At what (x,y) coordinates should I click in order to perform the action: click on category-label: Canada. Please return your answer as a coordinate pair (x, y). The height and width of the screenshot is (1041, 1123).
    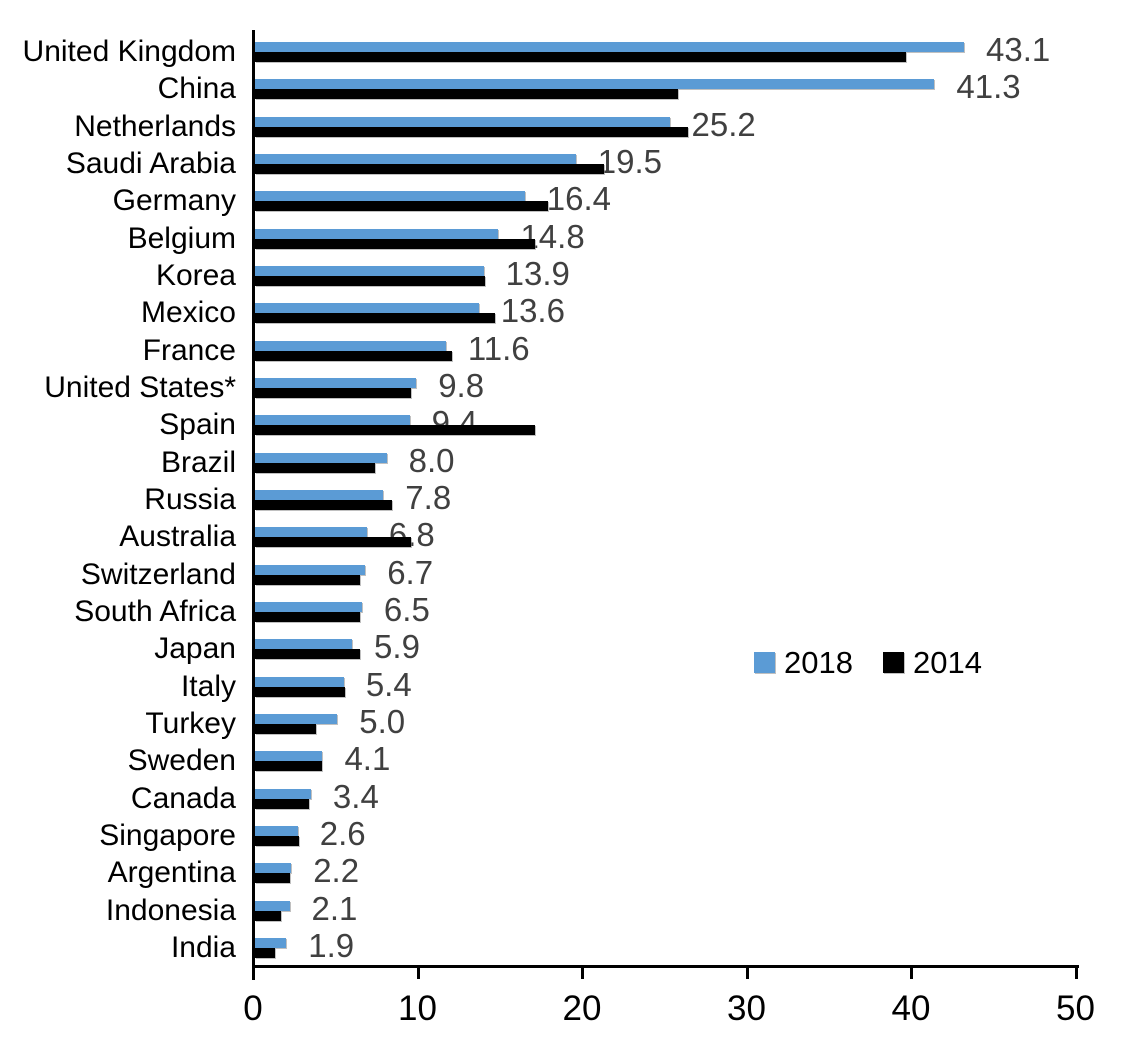
    Looking at the image, I should click on (183, 798).